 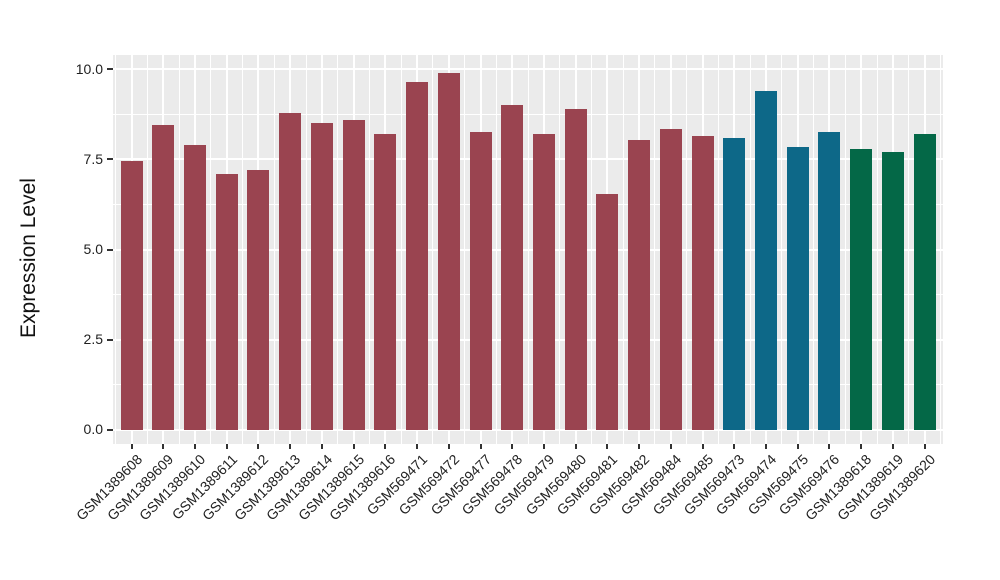 What do you see at coordinates (93, 158) in the screenshot?
I see `y-tick-label: 7.5` at bounding box center [93, 158].